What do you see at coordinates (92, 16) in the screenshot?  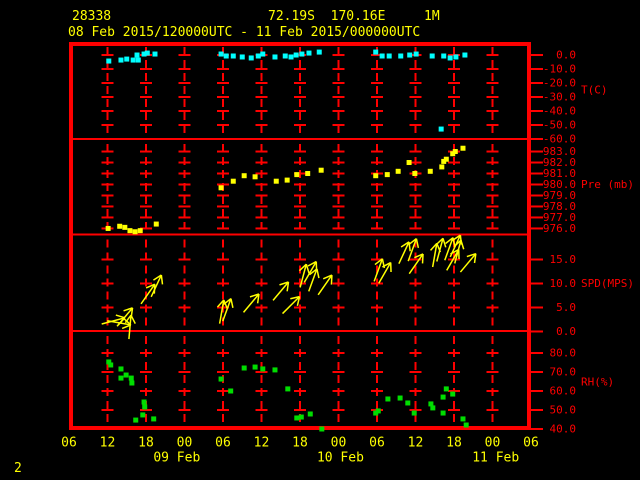 I see `station-id: 28338` at bounding box center [92, 16].